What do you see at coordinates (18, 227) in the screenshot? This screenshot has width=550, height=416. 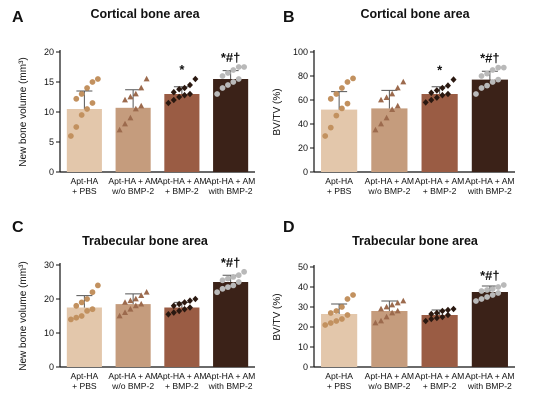 I see `panel-letter: C` at bounding box center [18, 227].